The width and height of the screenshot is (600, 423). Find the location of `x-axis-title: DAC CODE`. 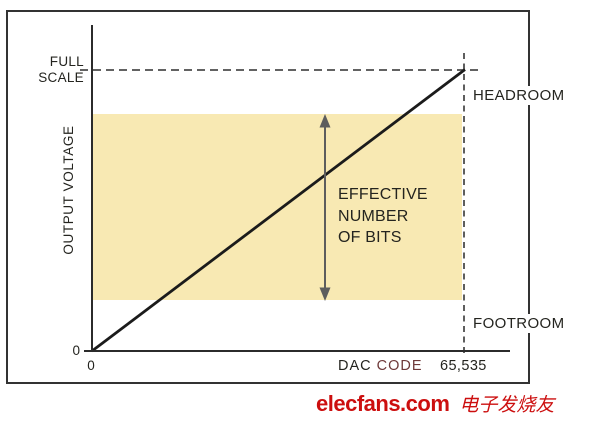

x-axis-title: DAC CODE is located at coordinates (380, 366).